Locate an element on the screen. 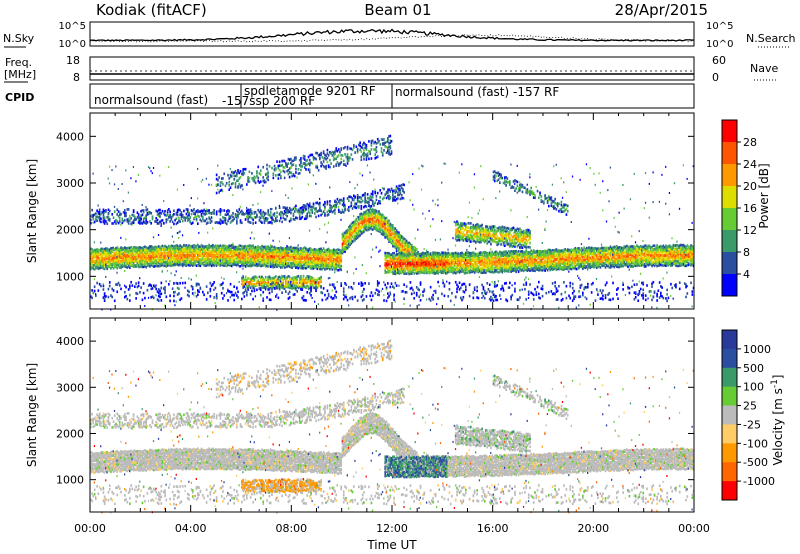  freq-unit-label: [MHz] is located at coordinates (20, 74).